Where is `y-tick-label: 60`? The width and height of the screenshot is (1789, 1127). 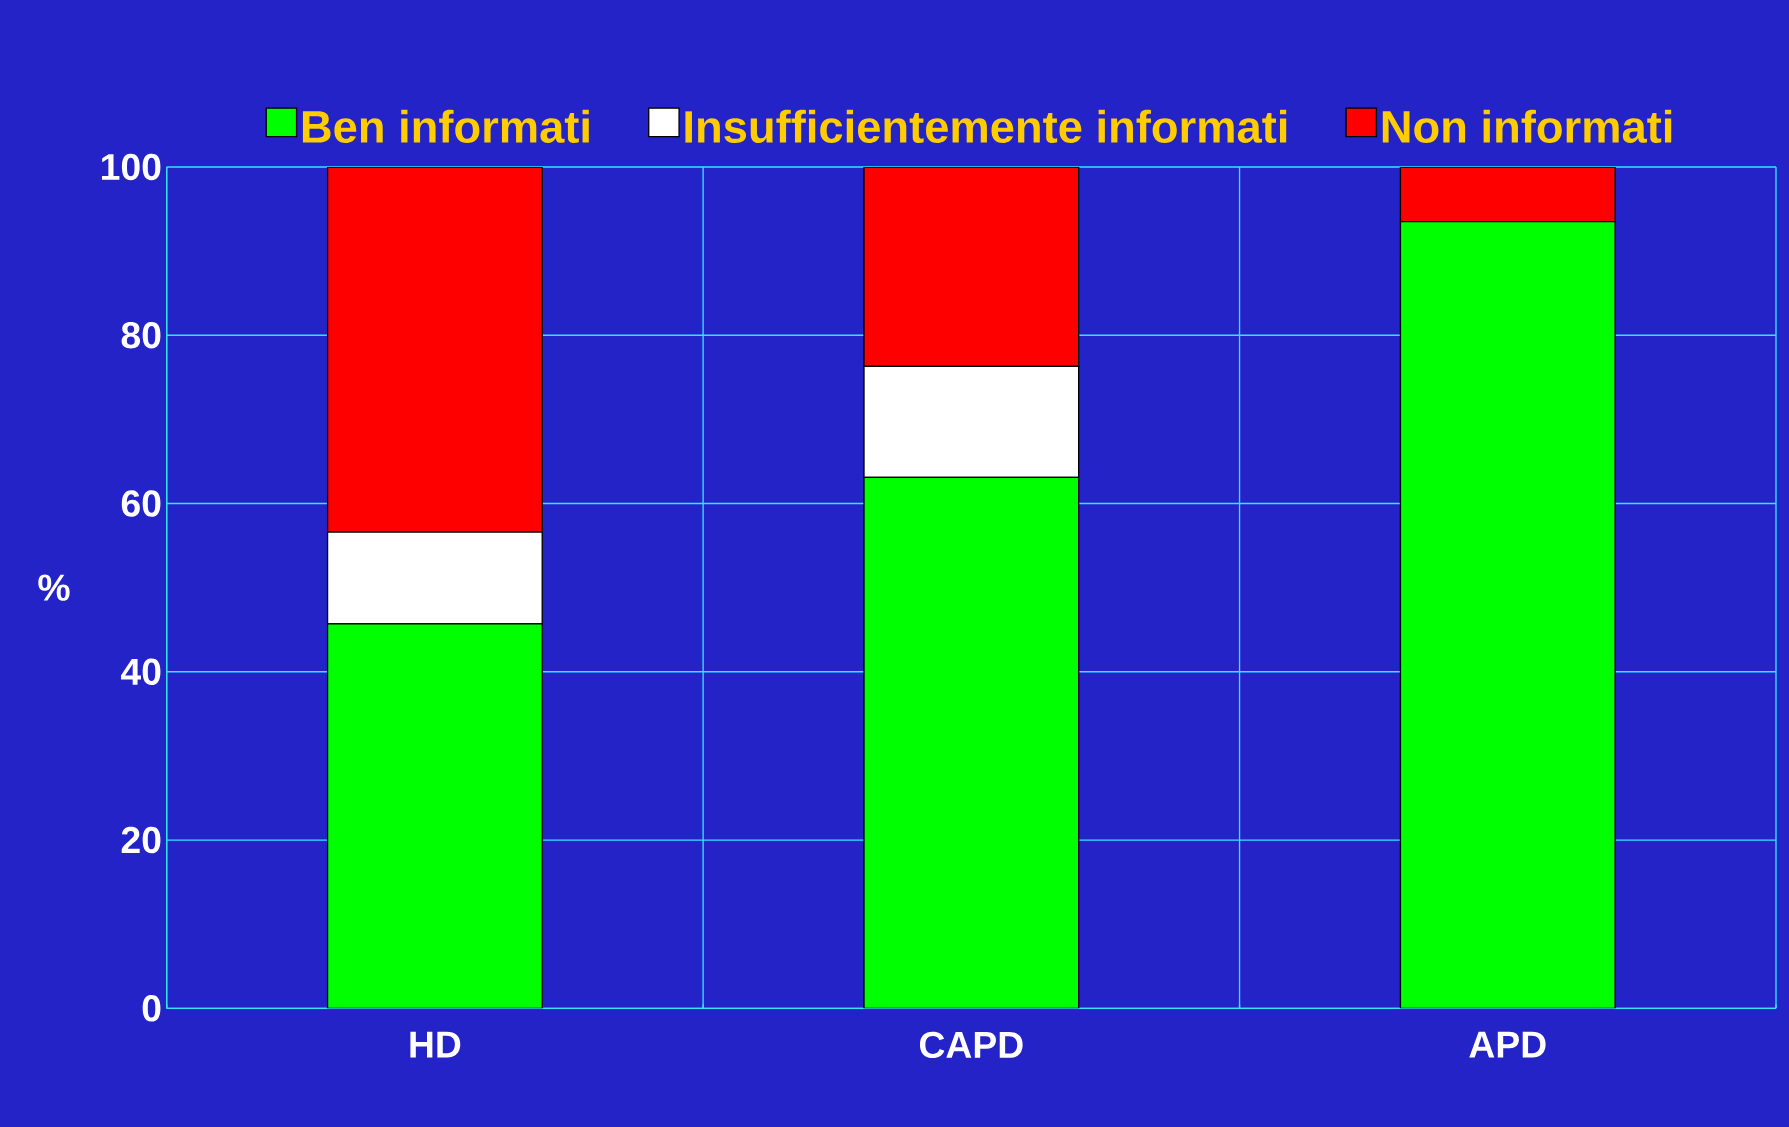 y-tick-label: 60 is located at coordinates (141, 503).